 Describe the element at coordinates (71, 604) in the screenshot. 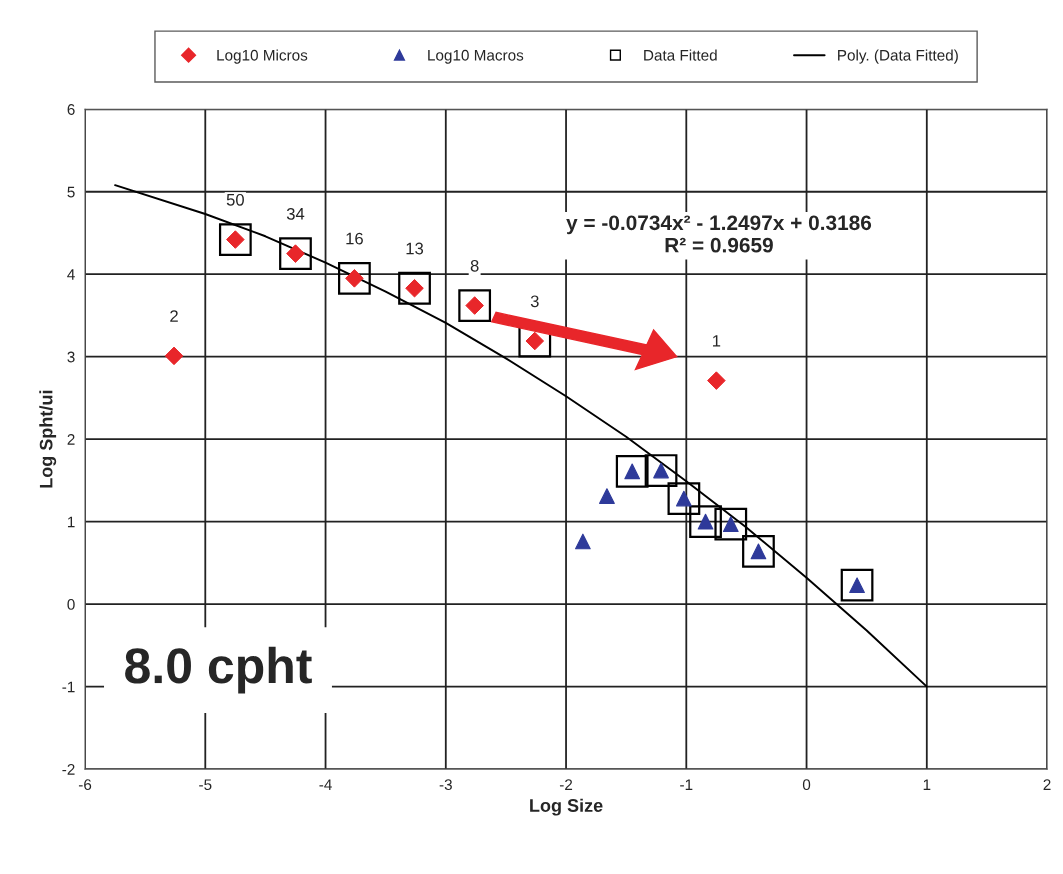

I see `y-tick-label: 0` at that location.